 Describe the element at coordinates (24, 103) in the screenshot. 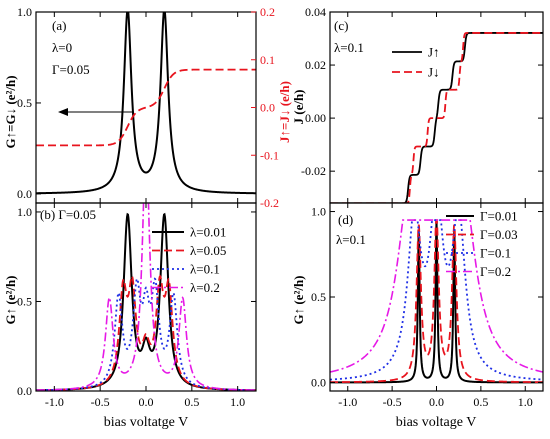

I see `y-tick-label-a-1: 0.5` at that location.